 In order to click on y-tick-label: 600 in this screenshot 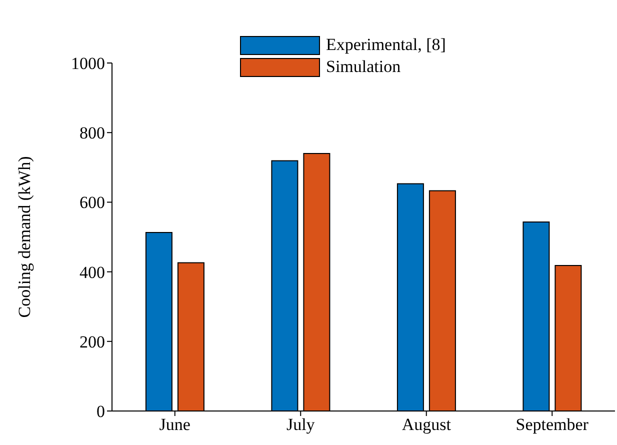, I will do `click(92, 202)`.